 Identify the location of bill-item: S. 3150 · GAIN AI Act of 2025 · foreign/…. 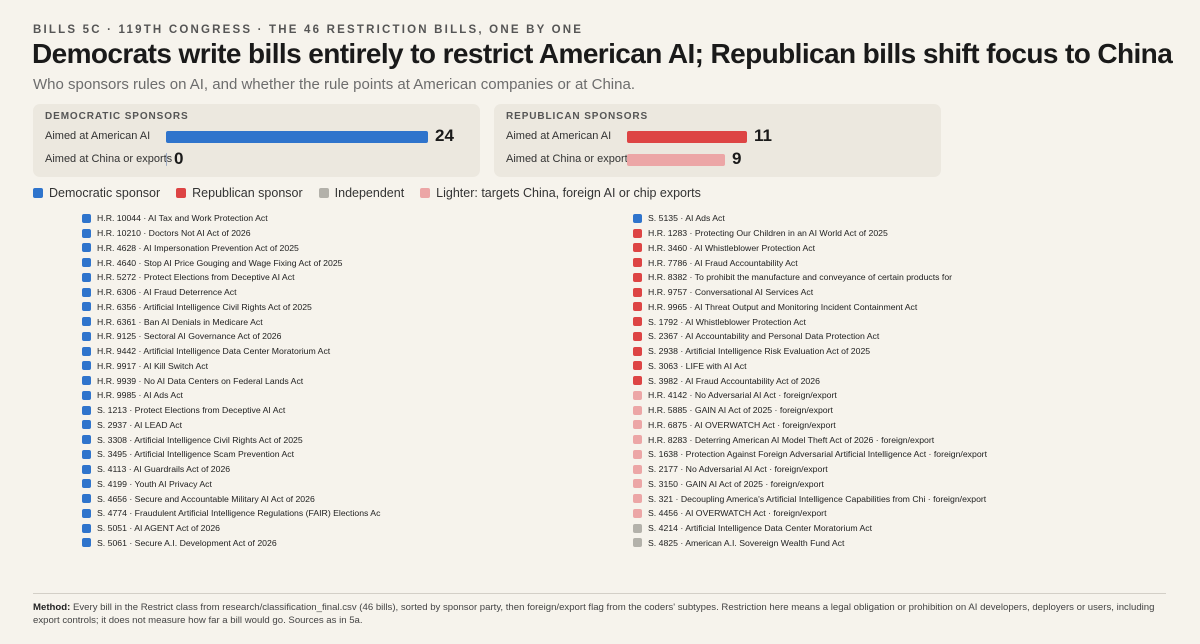
(893, 484).